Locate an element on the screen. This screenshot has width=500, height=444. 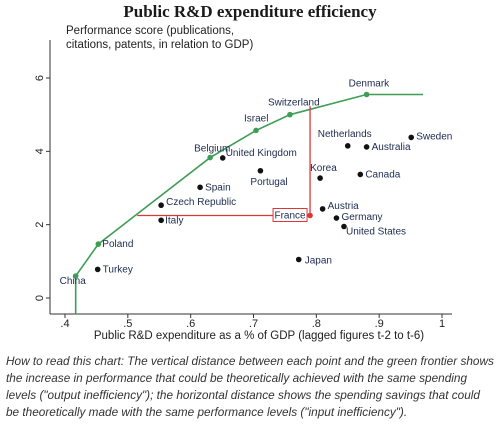
highlight-label-box is located at coordinates (290, 215).